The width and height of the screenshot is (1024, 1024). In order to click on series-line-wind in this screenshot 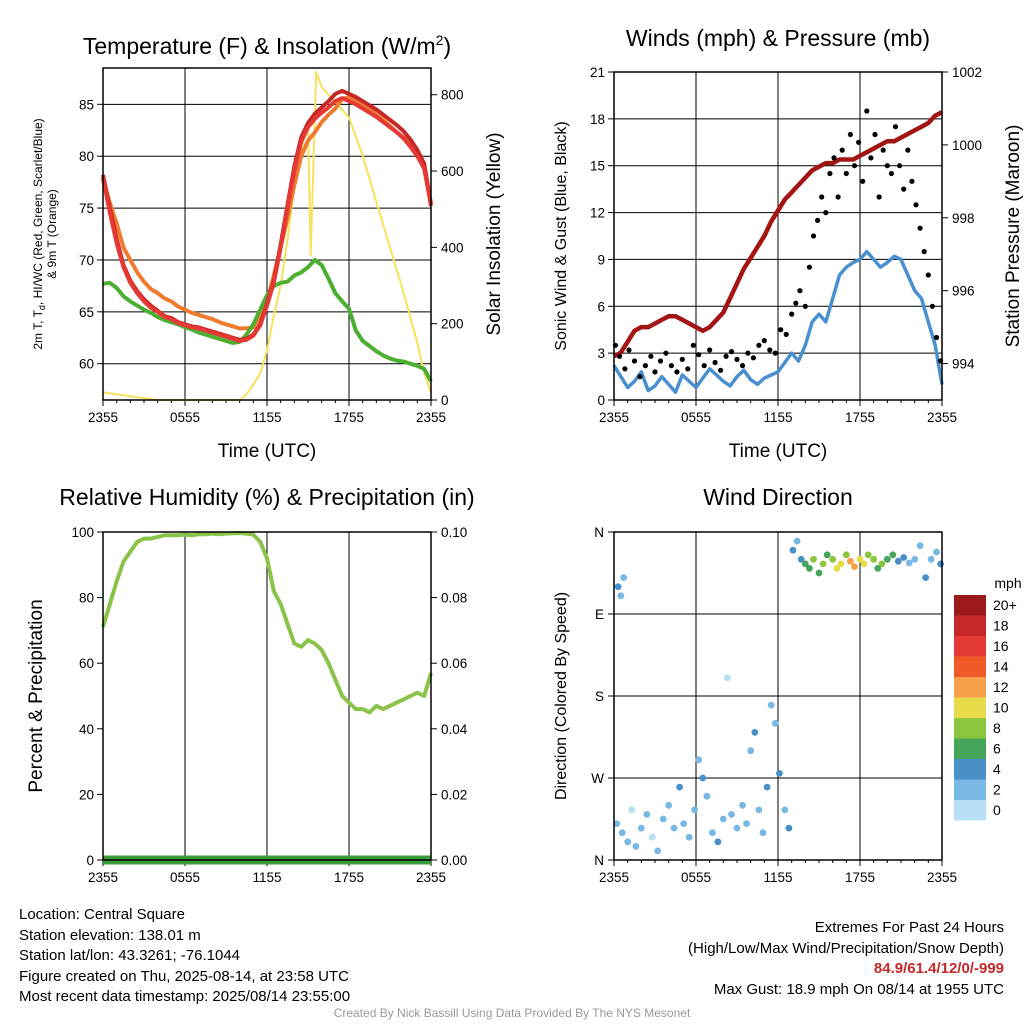, I will do `click(778, 321)`.